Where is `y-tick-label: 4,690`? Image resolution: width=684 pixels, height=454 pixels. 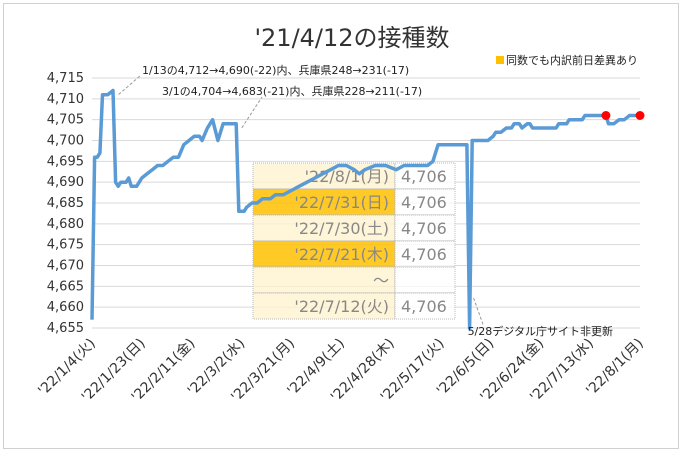
y-tick-label: 4,690 is located at coordinates (65, 182).